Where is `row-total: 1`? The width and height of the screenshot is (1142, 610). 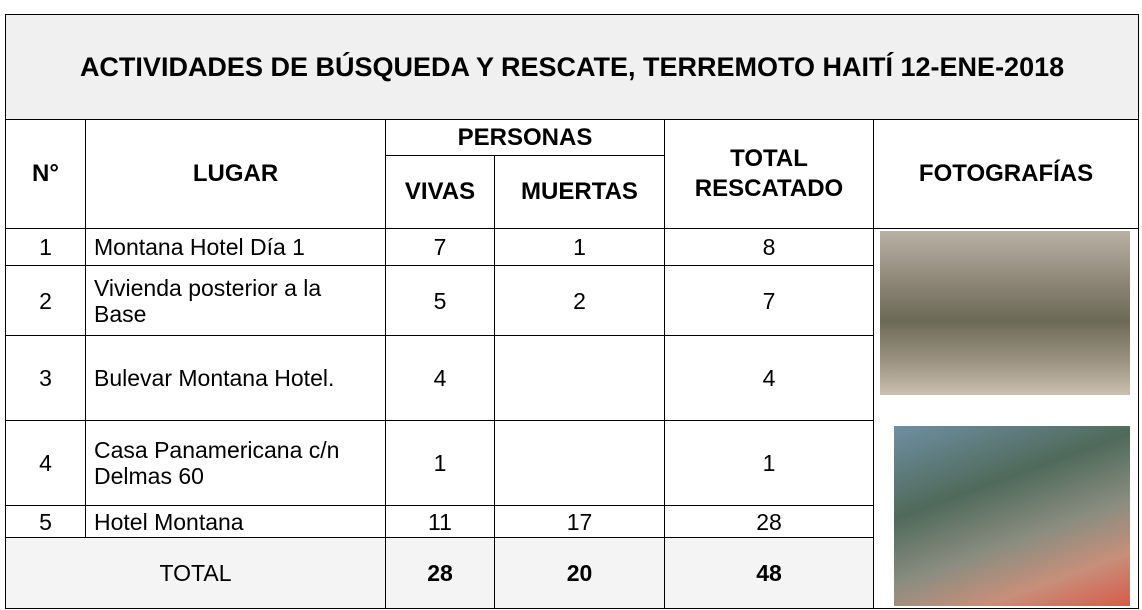
row-total: 1 is located at coordinates (769, 463).